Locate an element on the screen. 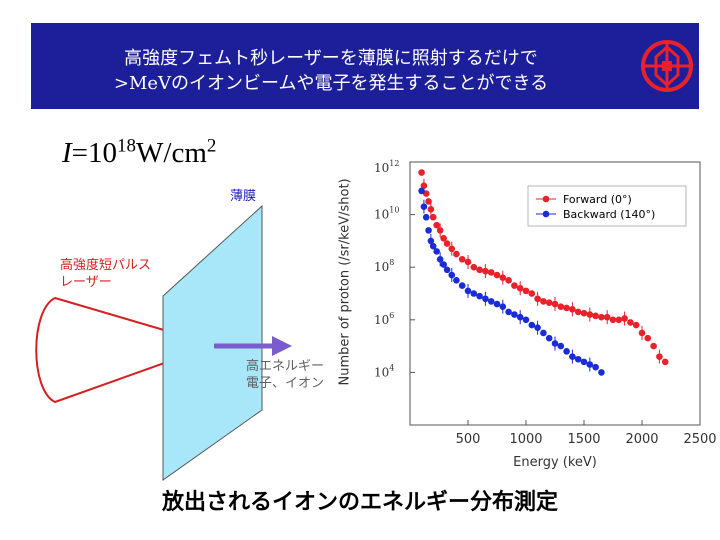  thin-film is located at coordinates (212, 342).